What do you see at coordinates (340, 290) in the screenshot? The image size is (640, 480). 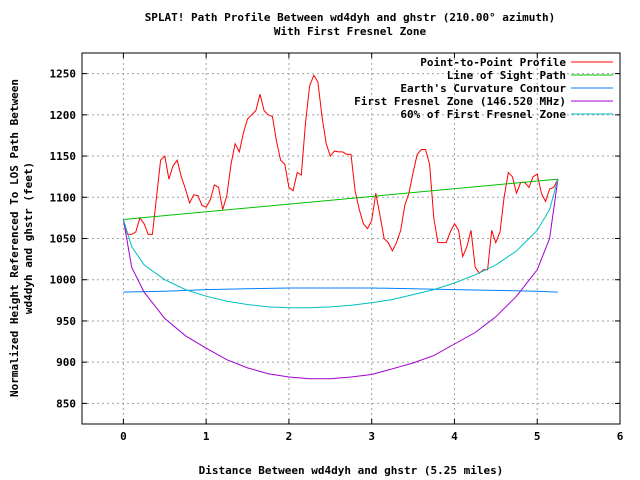 I see `series-line-earth-s-curvature-contour` at bounding box center [340, 290].